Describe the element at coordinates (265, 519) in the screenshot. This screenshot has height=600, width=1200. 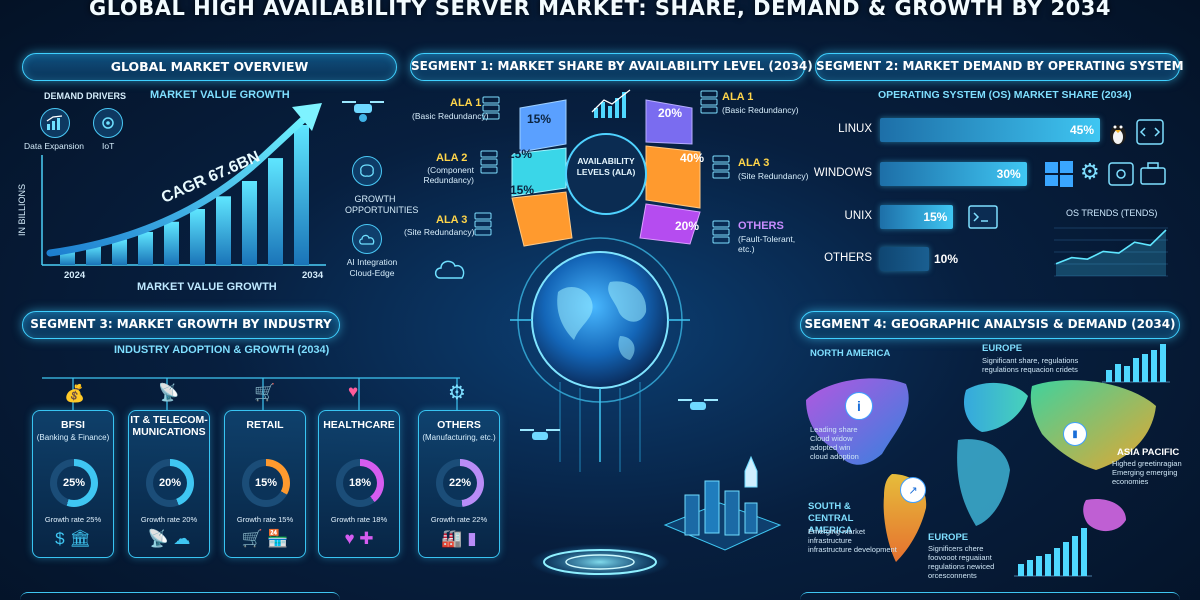
I see `industry-growth-rate: Growth rate 15%` at that location.